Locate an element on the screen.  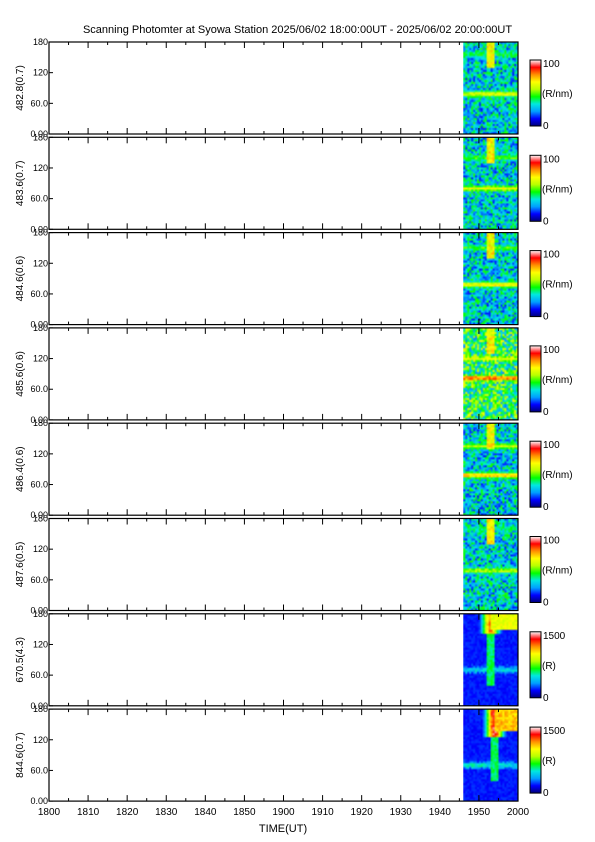
x-tick-label: 1850 is located at coordinates (244, 812).